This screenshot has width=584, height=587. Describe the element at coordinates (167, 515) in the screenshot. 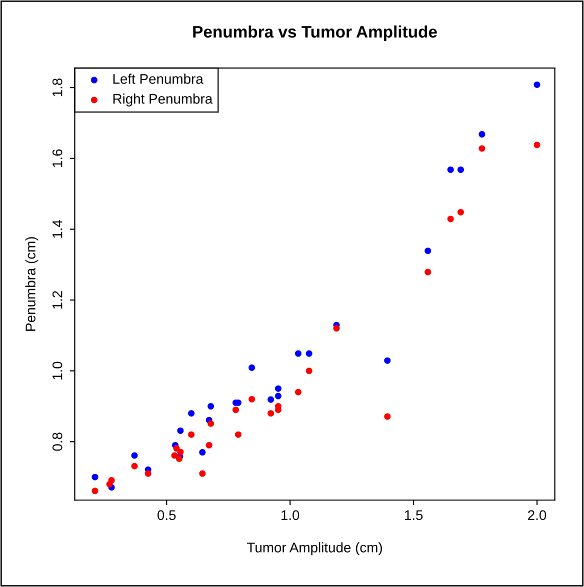

I see `x-tick-label: 0.5` at that location.